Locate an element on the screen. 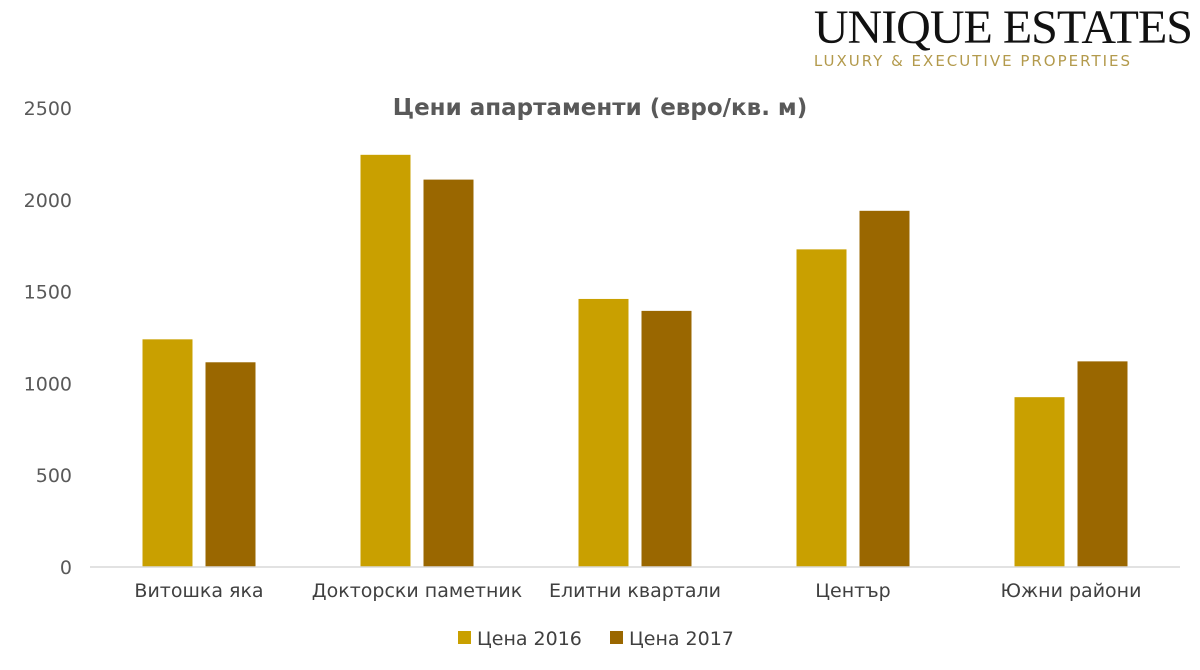 Image resolution: width=1200 pixels, height=670 pixels. y-axis-ticks: 0 500 1000 1500 2000 2500 is located at coordinates (48, 338).